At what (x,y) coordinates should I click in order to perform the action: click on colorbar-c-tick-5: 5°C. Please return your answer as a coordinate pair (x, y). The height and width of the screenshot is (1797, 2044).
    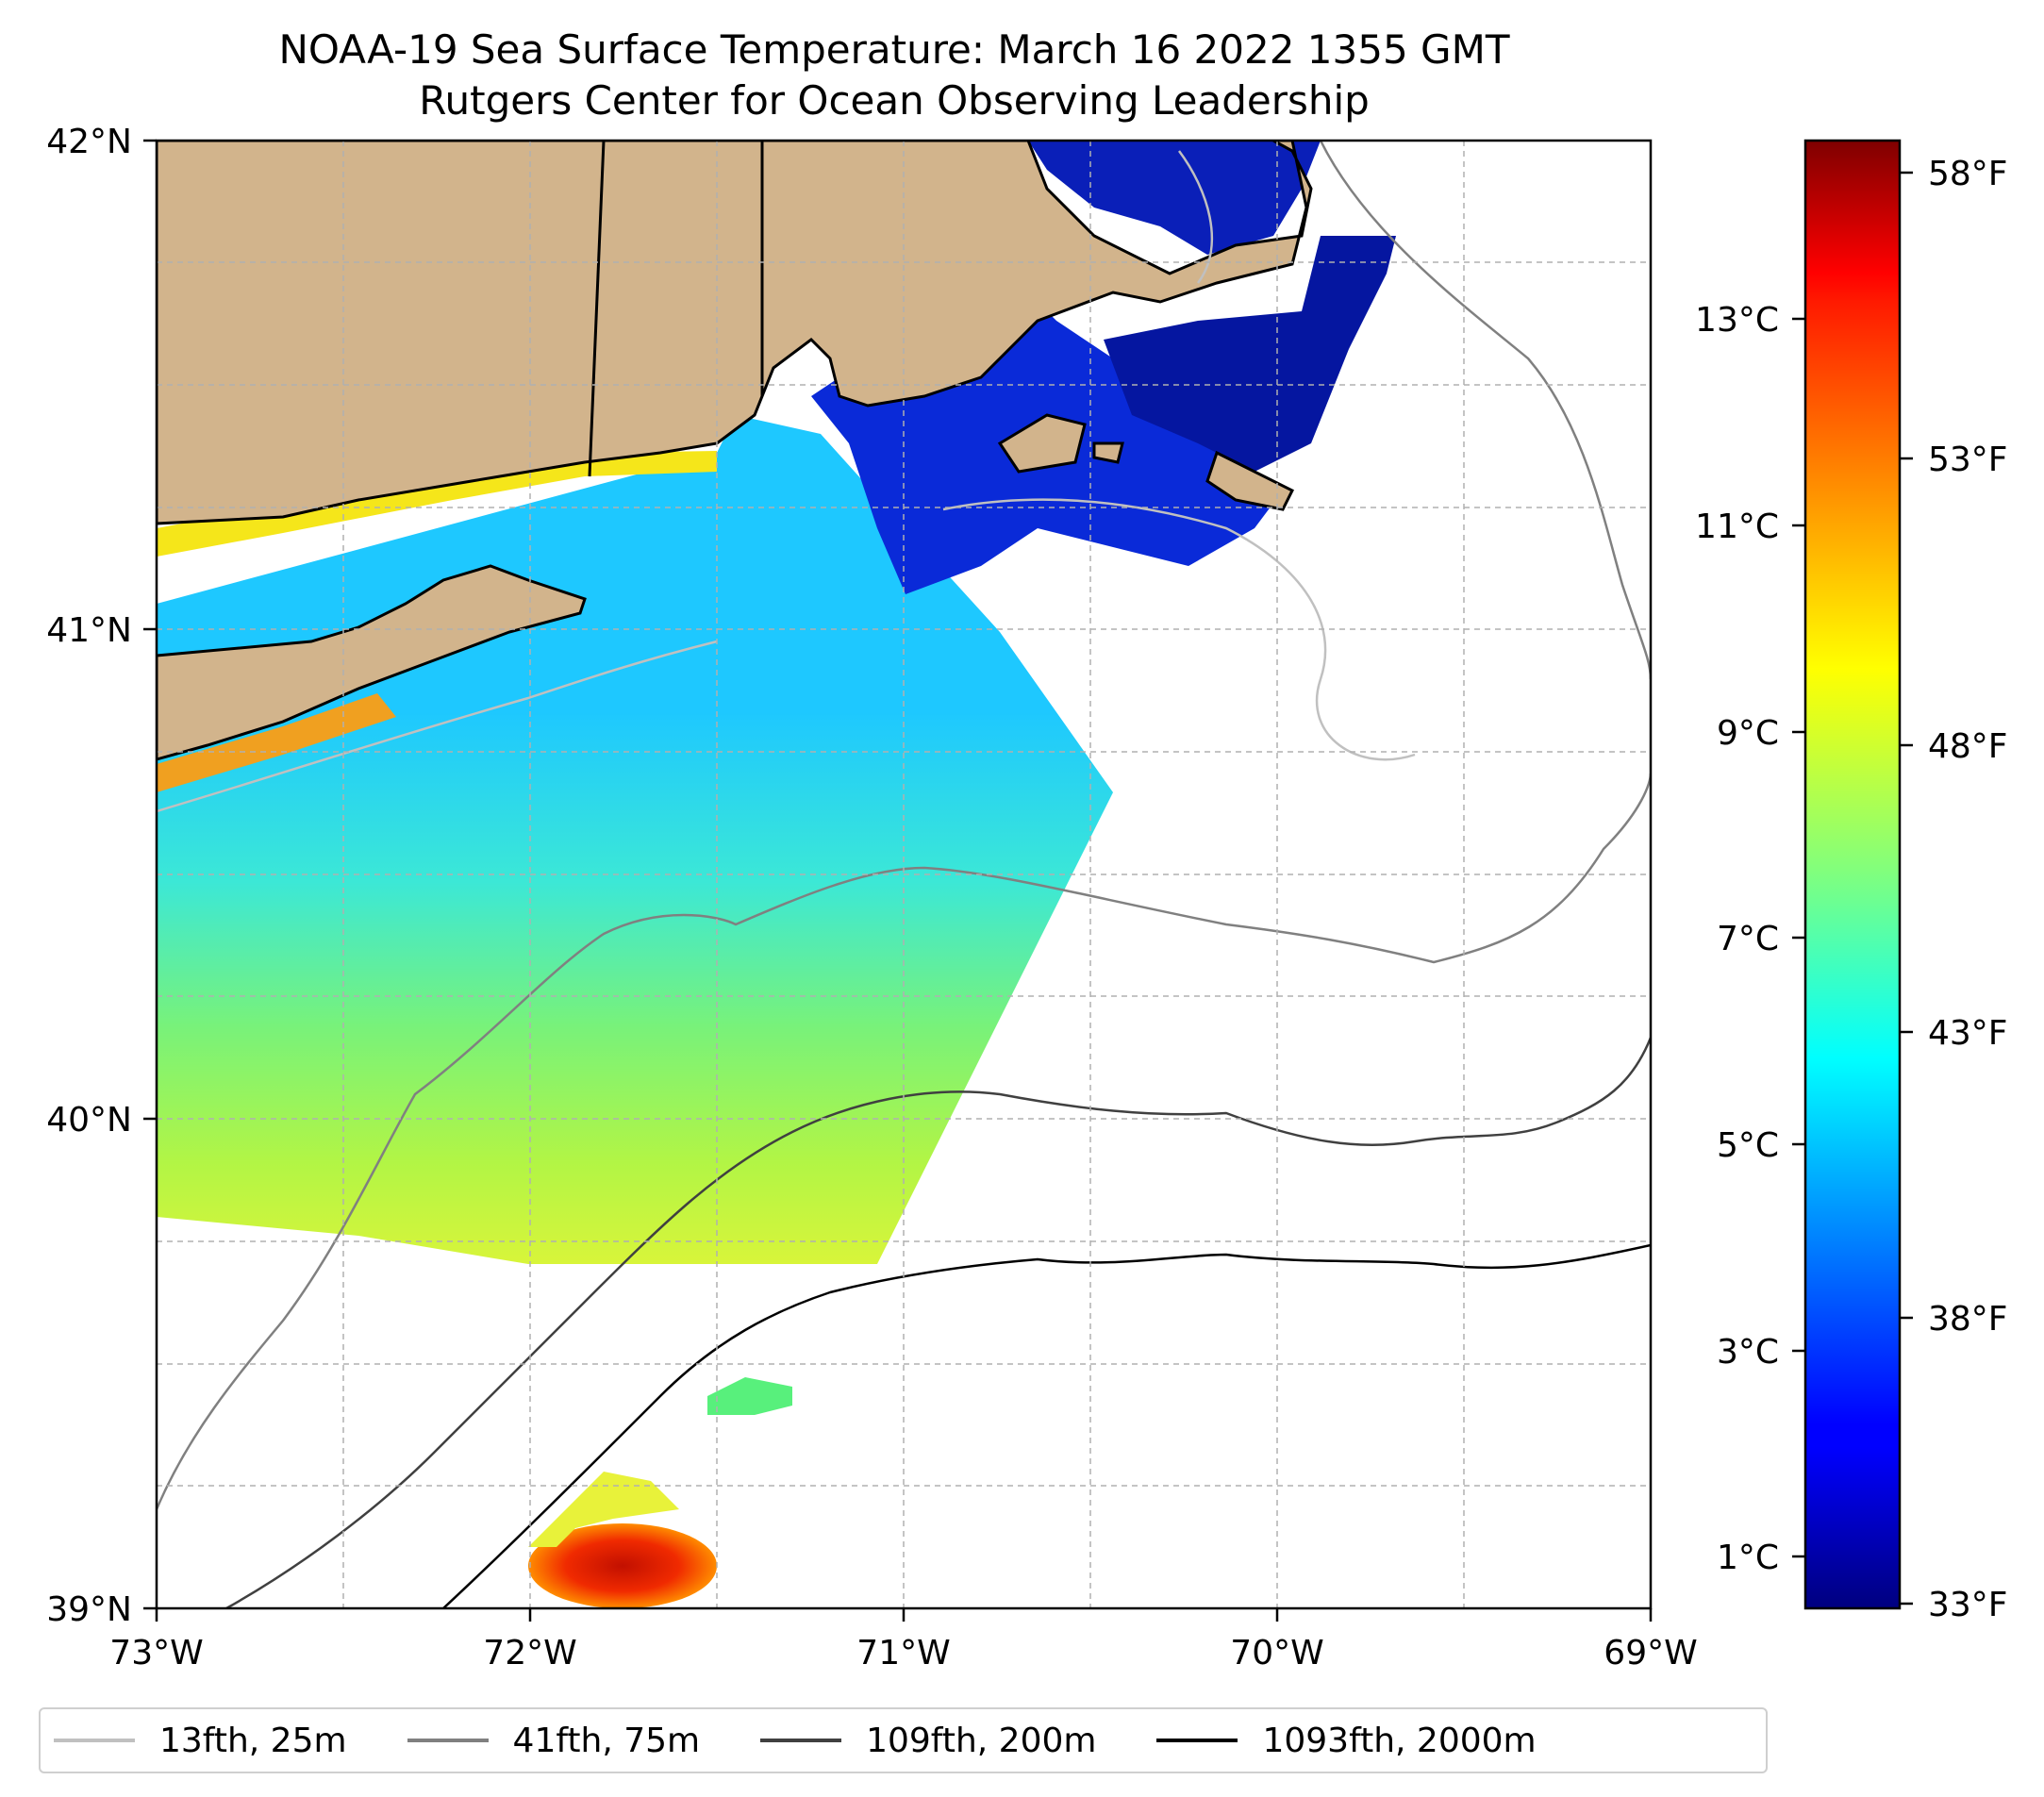
    Looking at the image, I should click on (1748, 1145).